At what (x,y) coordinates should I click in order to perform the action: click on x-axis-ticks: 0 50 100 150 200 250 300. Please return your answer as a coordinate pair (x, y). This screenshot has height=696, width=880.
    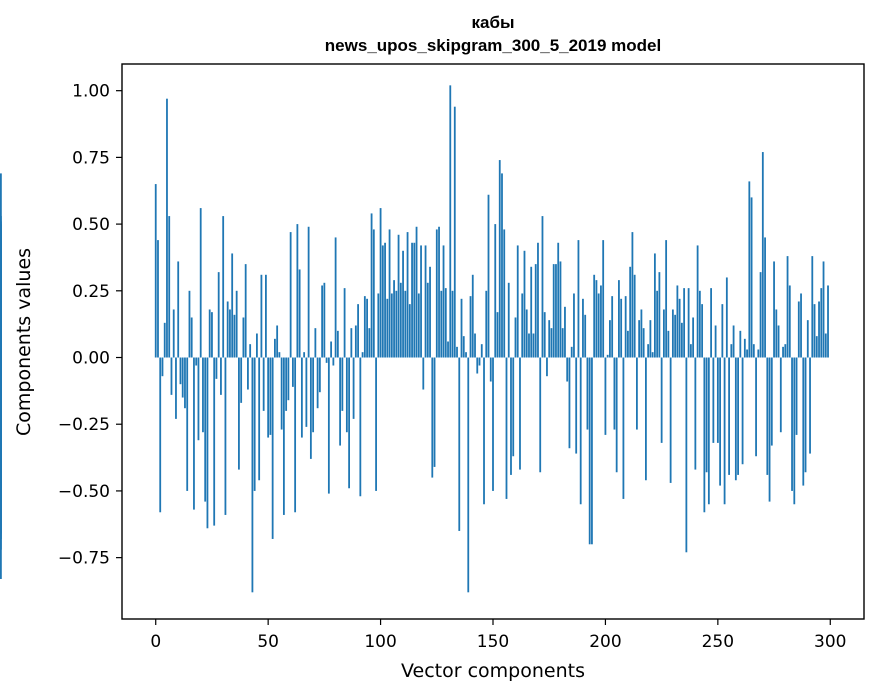
    Looking at the image, I should click on (498, 635).